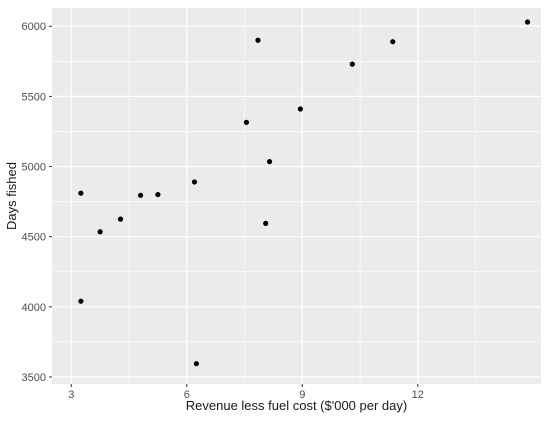 The image size is (550, 421). I want to click on y-tick-label: 5000, so click(34, 168).